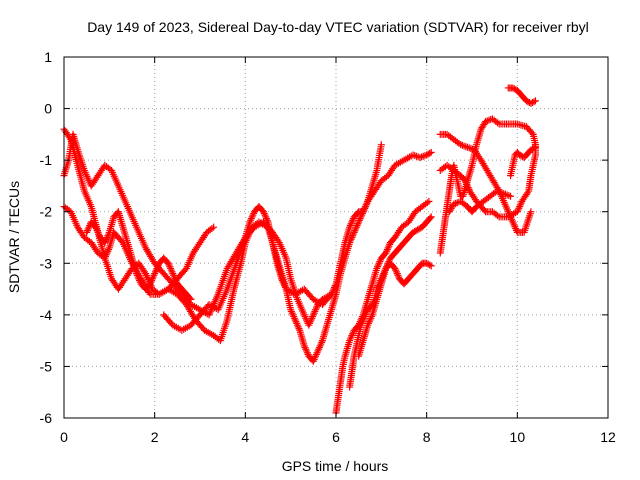 The height and width of the screenshot is (480, 640). I want to click on y-tick-labels: 1 0 -1 -2 -3 -4 -5 -6, so click(46, 237).